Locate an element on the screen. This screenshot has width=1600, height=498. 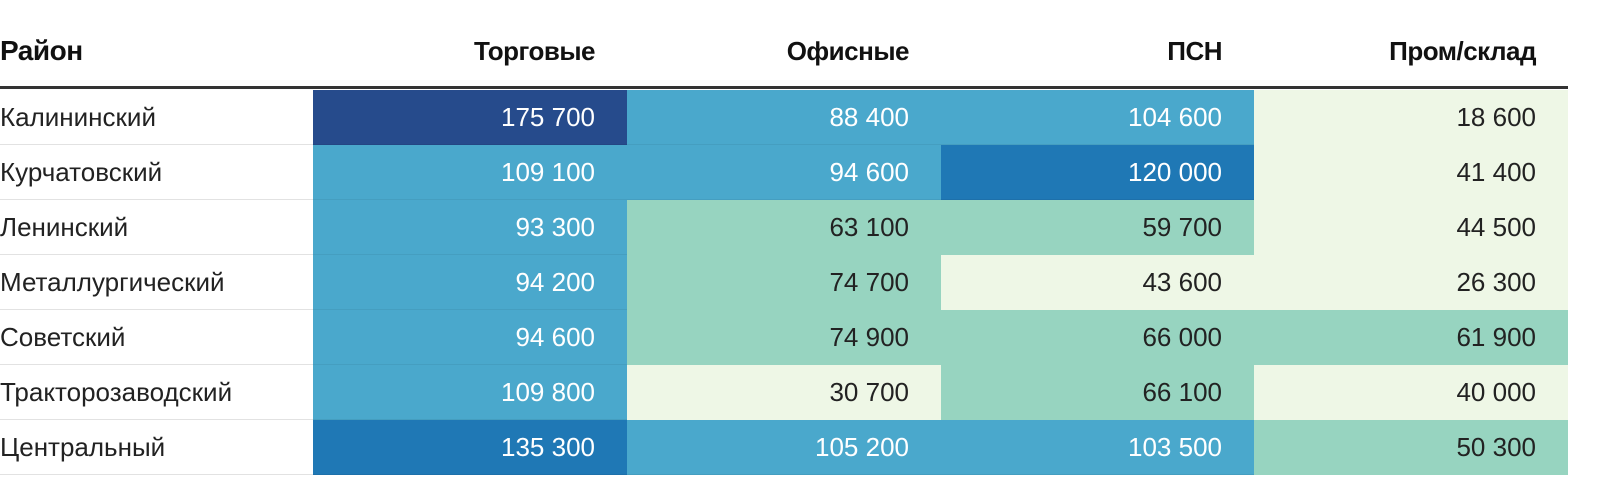
column-header: ПСН is located at coordinates (1194, 50).